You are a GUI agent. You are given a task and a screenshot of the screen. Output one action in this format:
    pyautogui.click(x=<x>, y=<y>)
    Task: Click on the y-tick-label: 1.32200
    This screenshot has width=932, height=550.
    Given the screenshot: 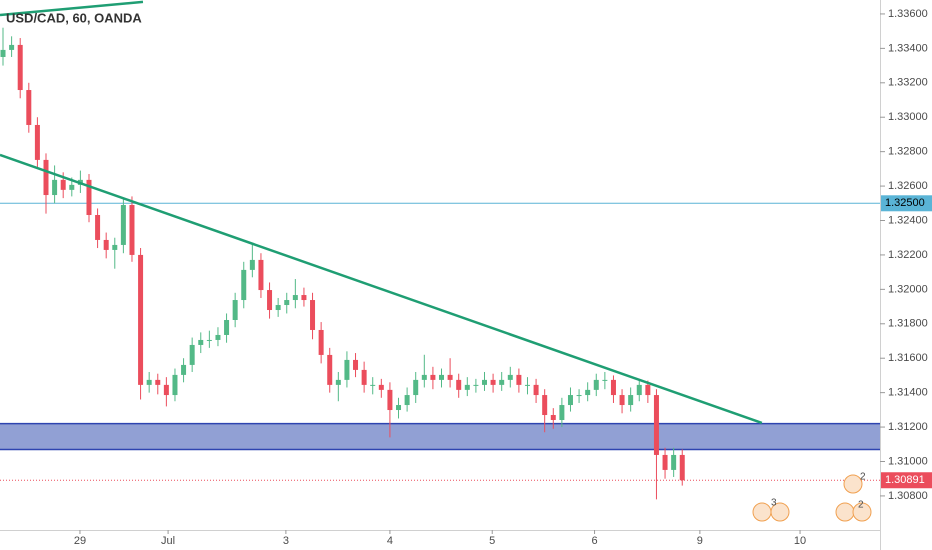 What is the action you would take?
    pyautogui.click(x=908, y=255)
    